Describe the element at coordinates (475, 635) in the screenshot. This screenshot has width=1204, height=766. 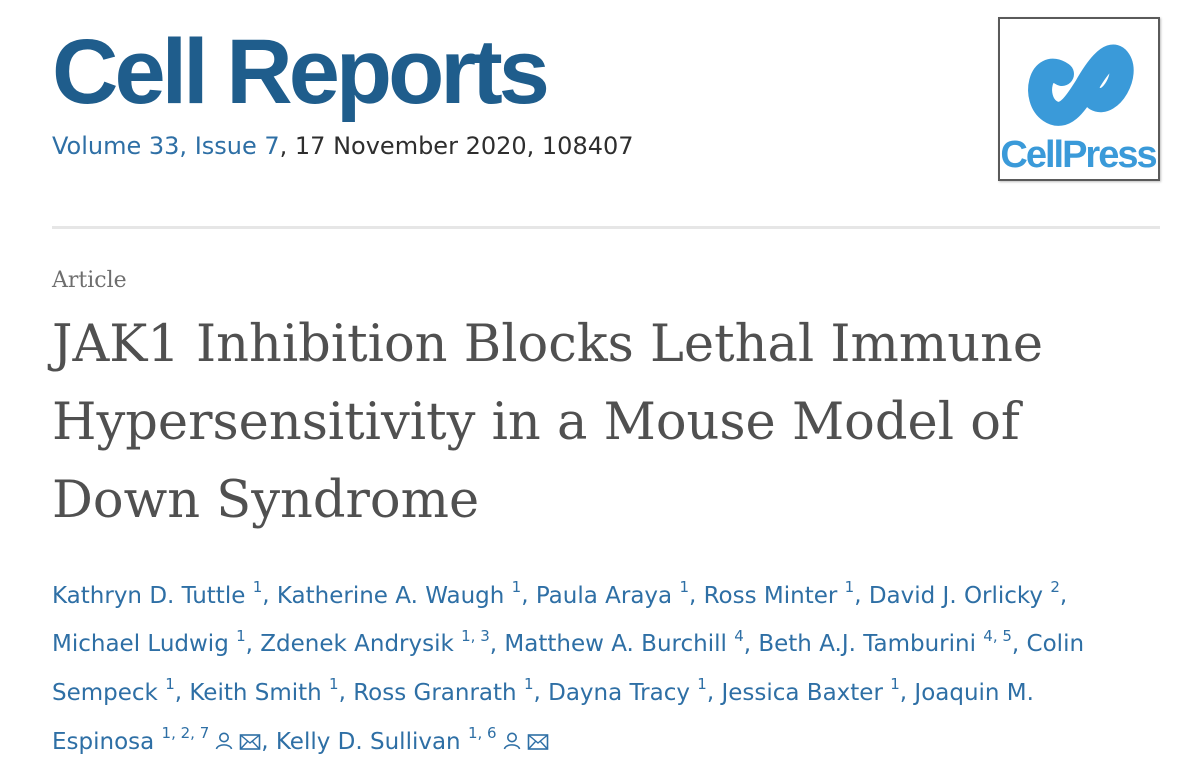
I see `author-affiliation: 1, 3` at that location.